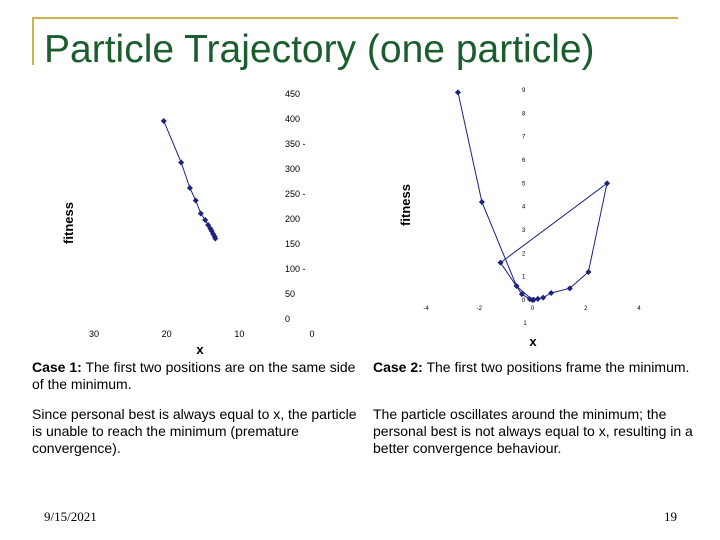 Image resolution: width=720 pixels, height=540 pixels. Describe the element at coordinates (670, 516) in the screenshot. I see `page-number: 19` at that location.